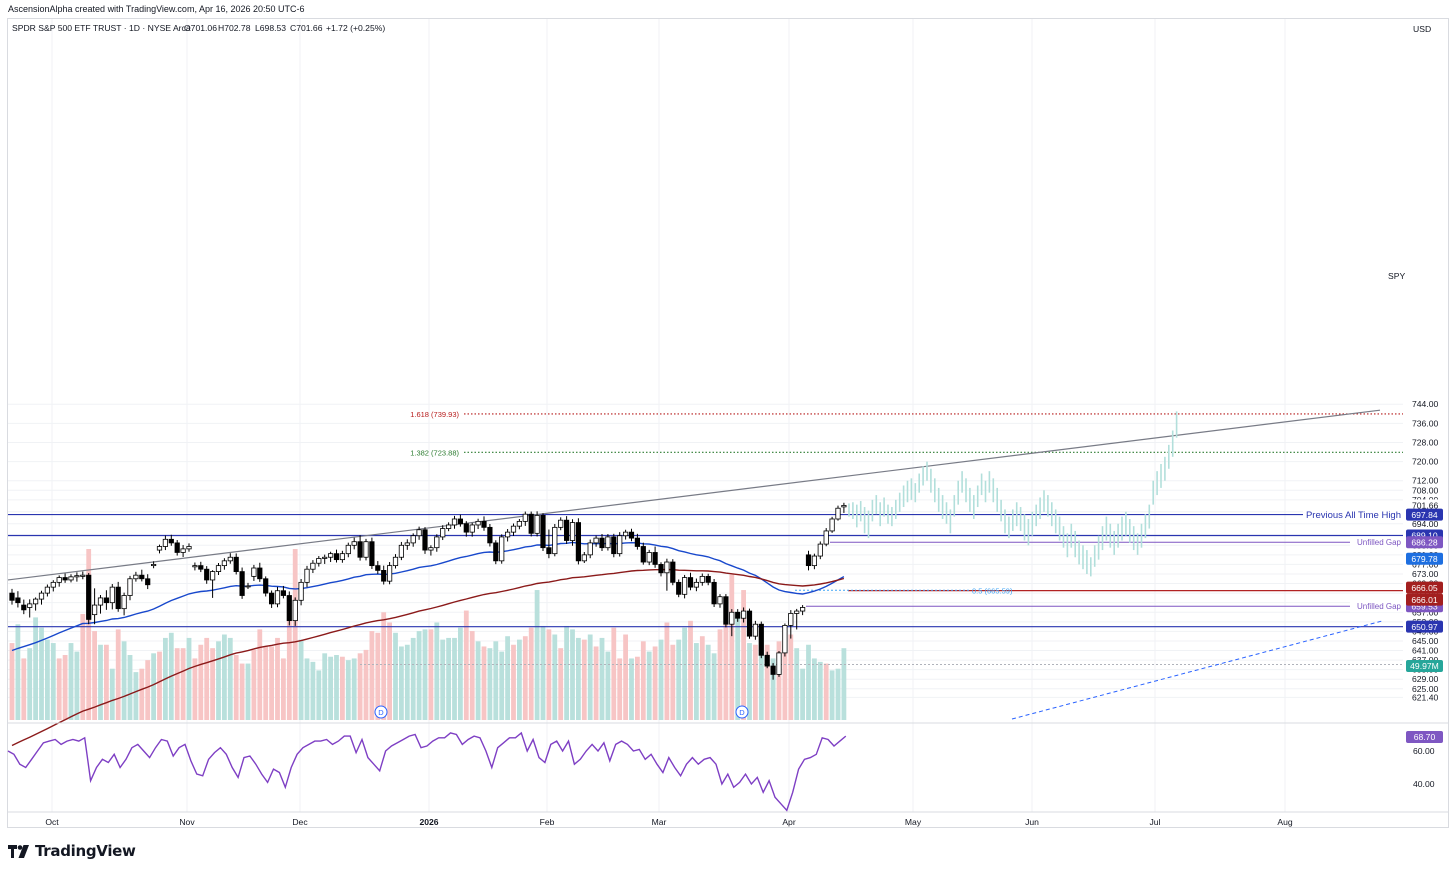 This screenshot has width=1456, height=871. What do you see at coordinates (1424, 627) in the screenshot?
I see `level-price-tag: 650.97` at bounding box center [1424, 627].